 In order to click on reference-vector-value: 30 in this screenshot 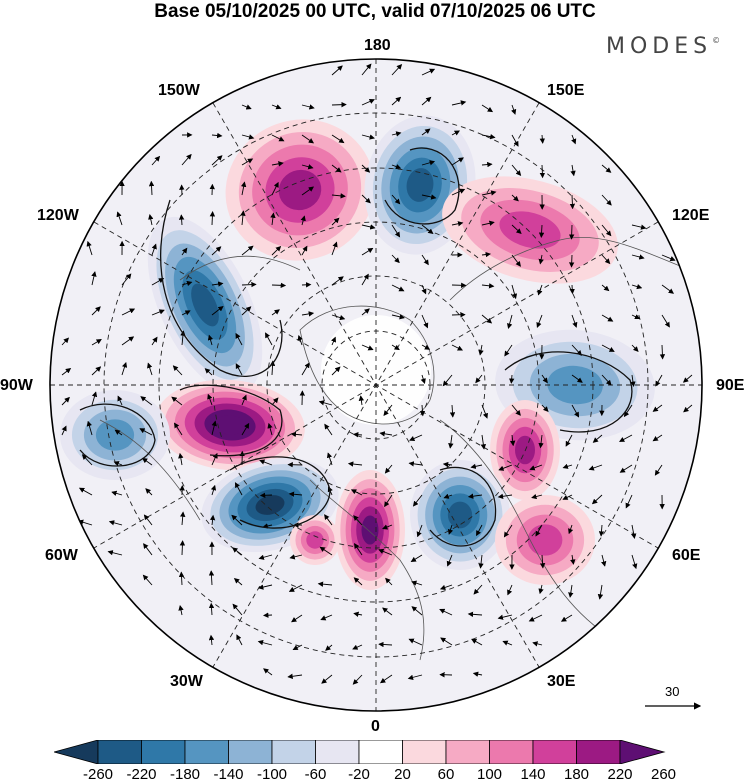, I will do `click(672, 691)`.